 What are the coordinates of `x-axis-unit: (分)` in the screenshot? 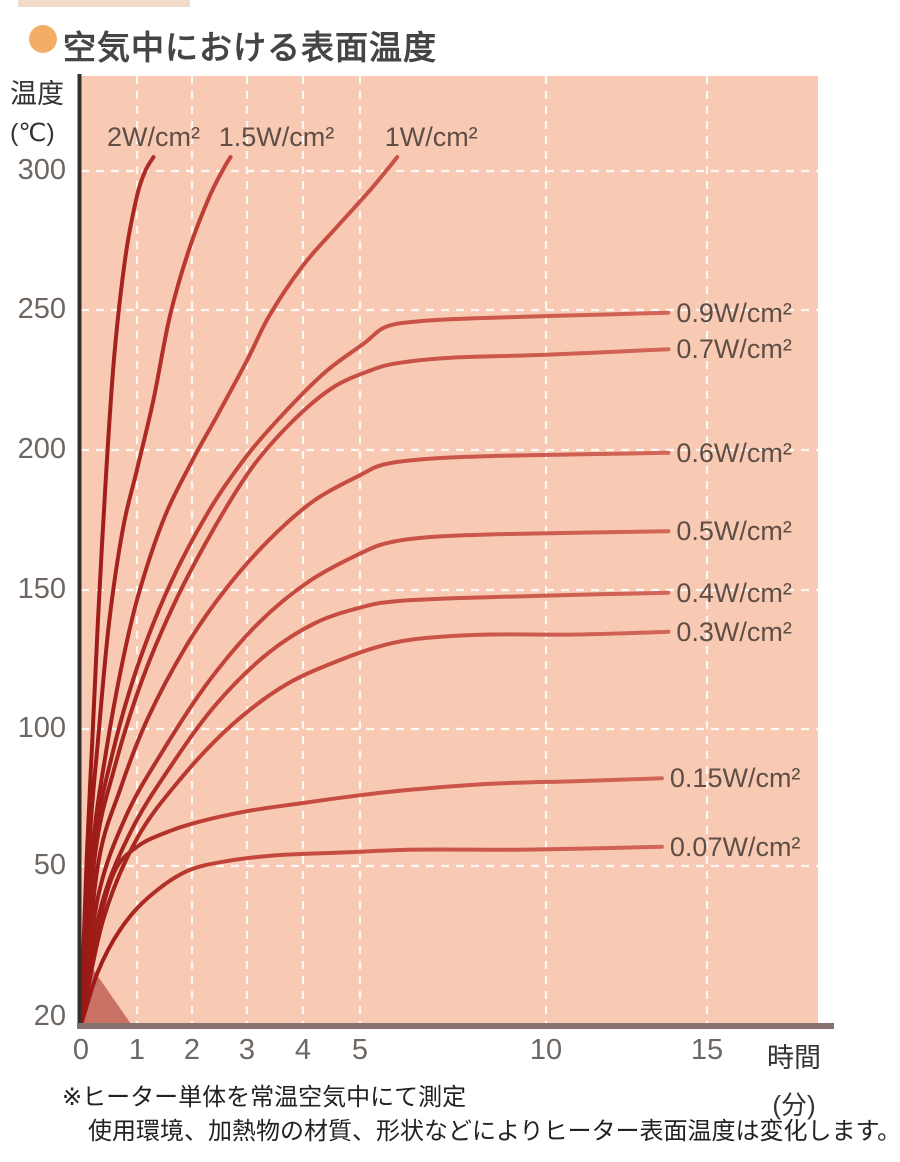 It's located at (794, 1105).